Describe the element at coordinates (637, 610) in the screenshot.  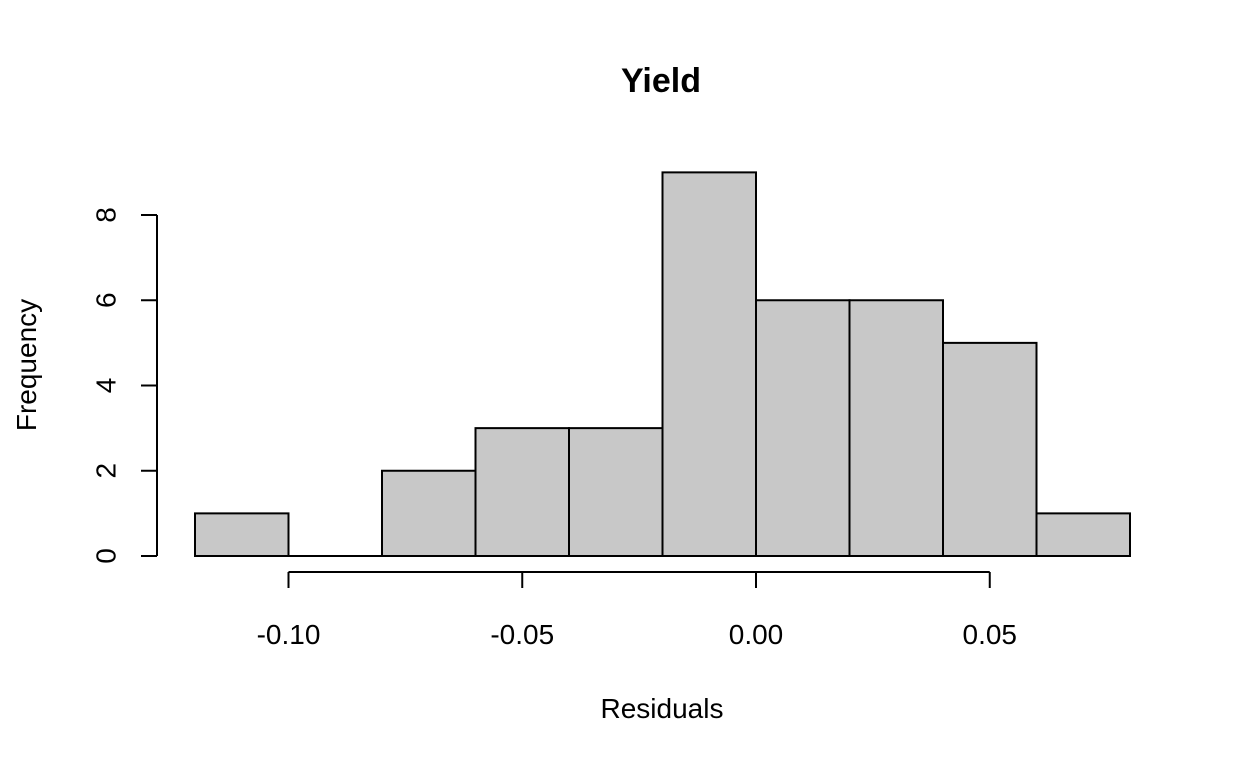
I see `x-axis: -0.10 -0.05 0.00 0.05` at that location.